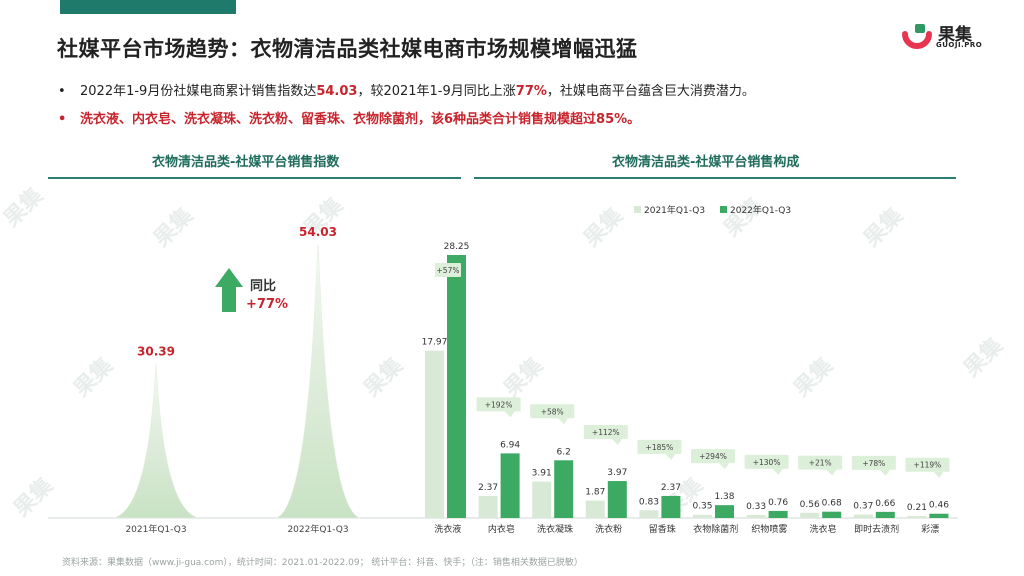 Image resolution: width=1024 pixels, height=576 pixels. What do you see at coordinates (917, 508) in the screenshot?
I see `data-label: 0.21` at bounding box center [917, 508].